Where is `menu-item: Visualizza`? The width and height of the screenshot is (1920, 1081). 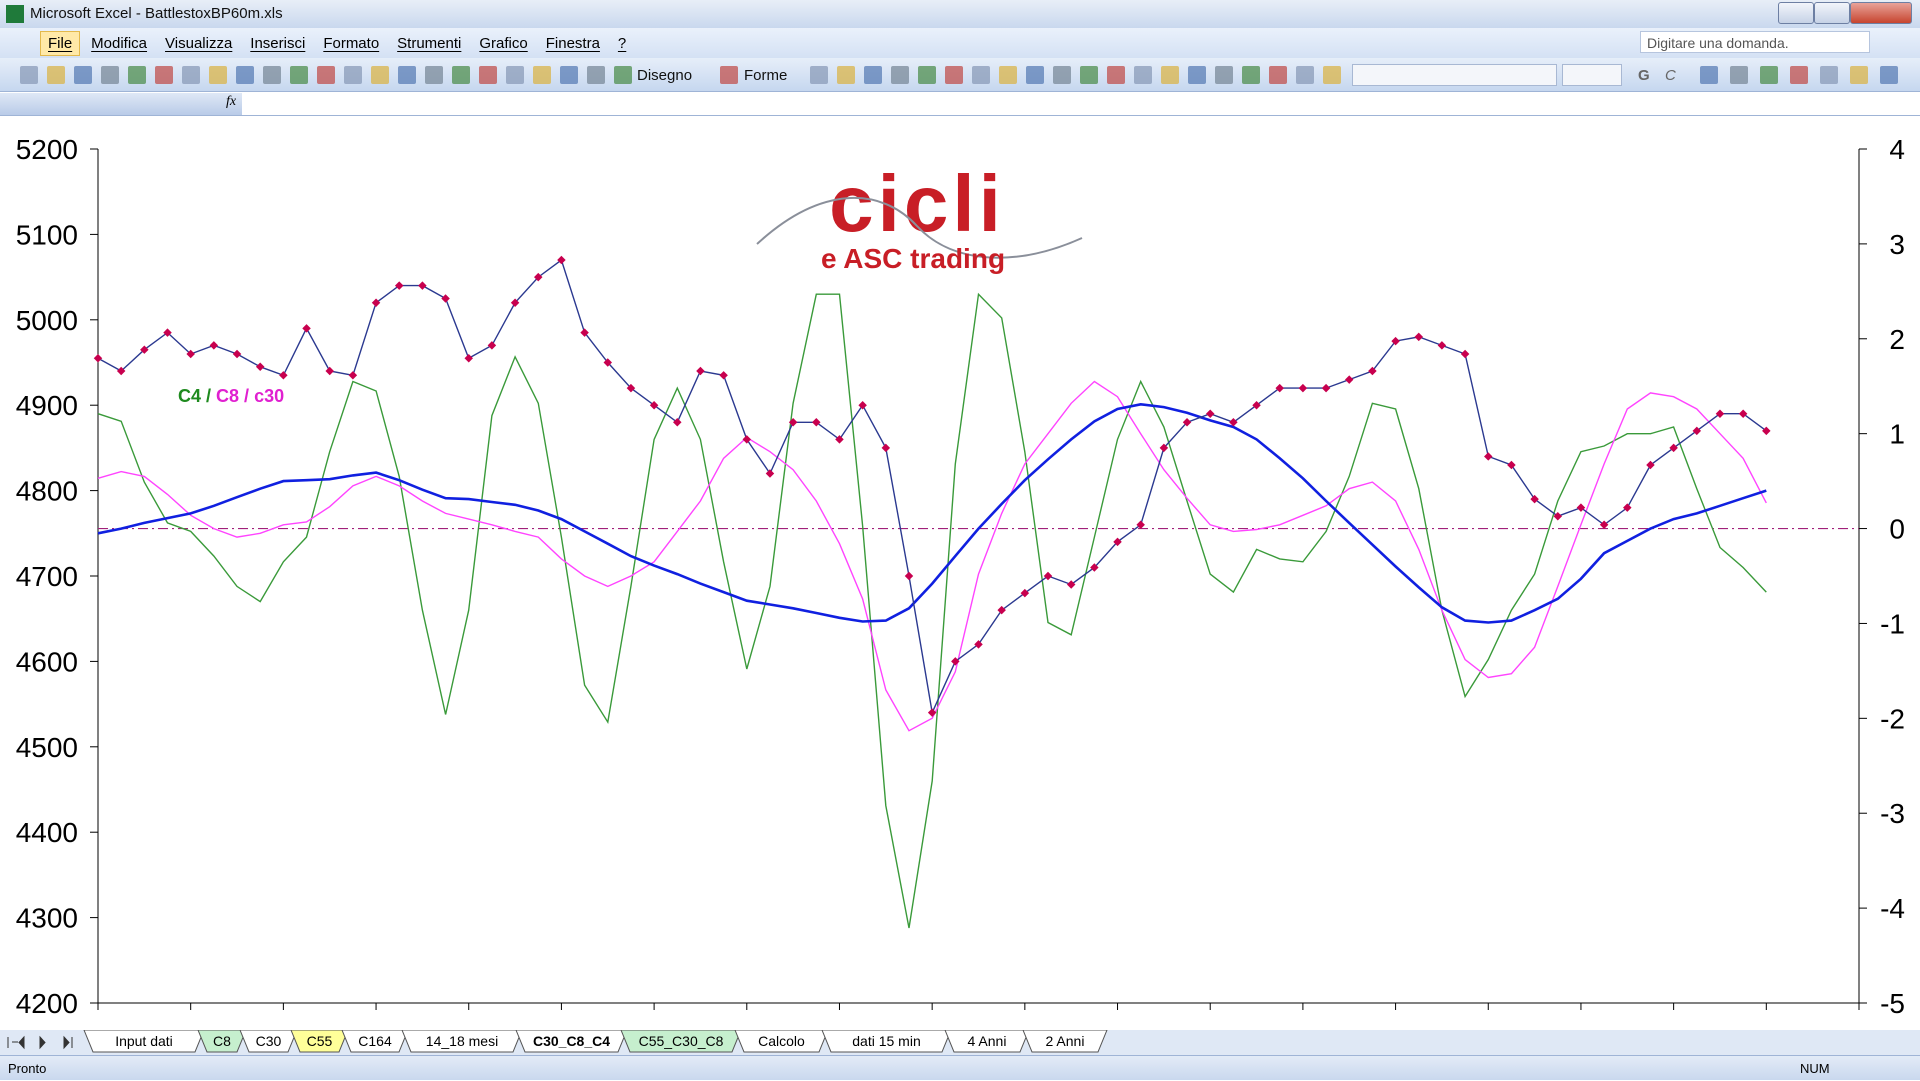
menu-item: Visualizza is located at coordinates (199, 43).